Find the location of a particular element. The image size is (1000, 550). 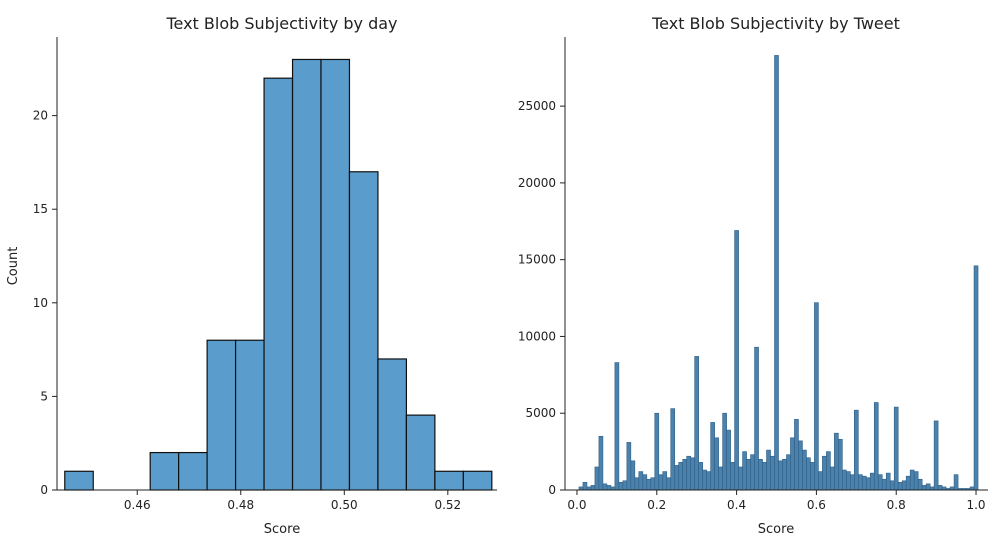

y-tick-label: 5 is located at coordinates (44, 396).